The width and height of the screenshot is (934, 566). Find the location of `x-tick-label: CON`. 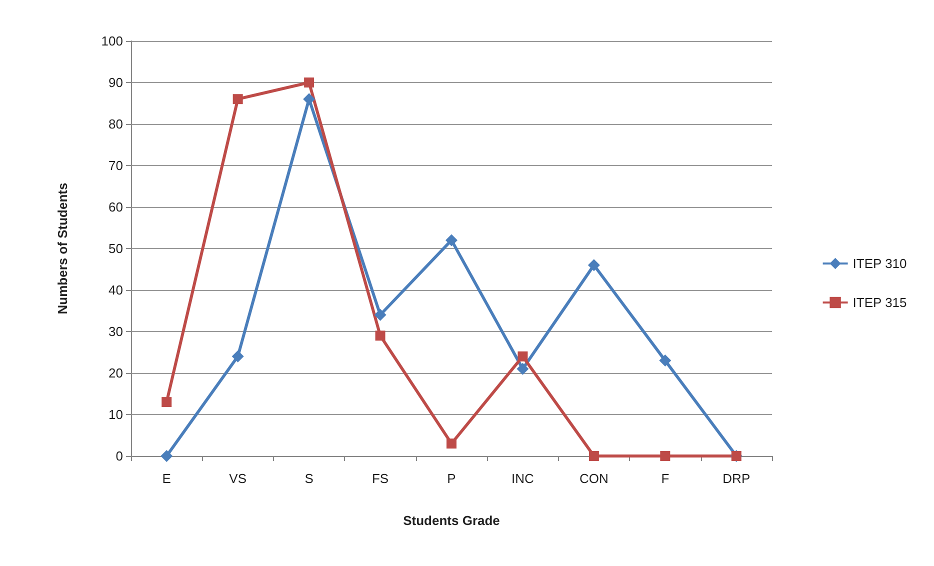

x-tick-label: CON is located at coordinates (594, 478).